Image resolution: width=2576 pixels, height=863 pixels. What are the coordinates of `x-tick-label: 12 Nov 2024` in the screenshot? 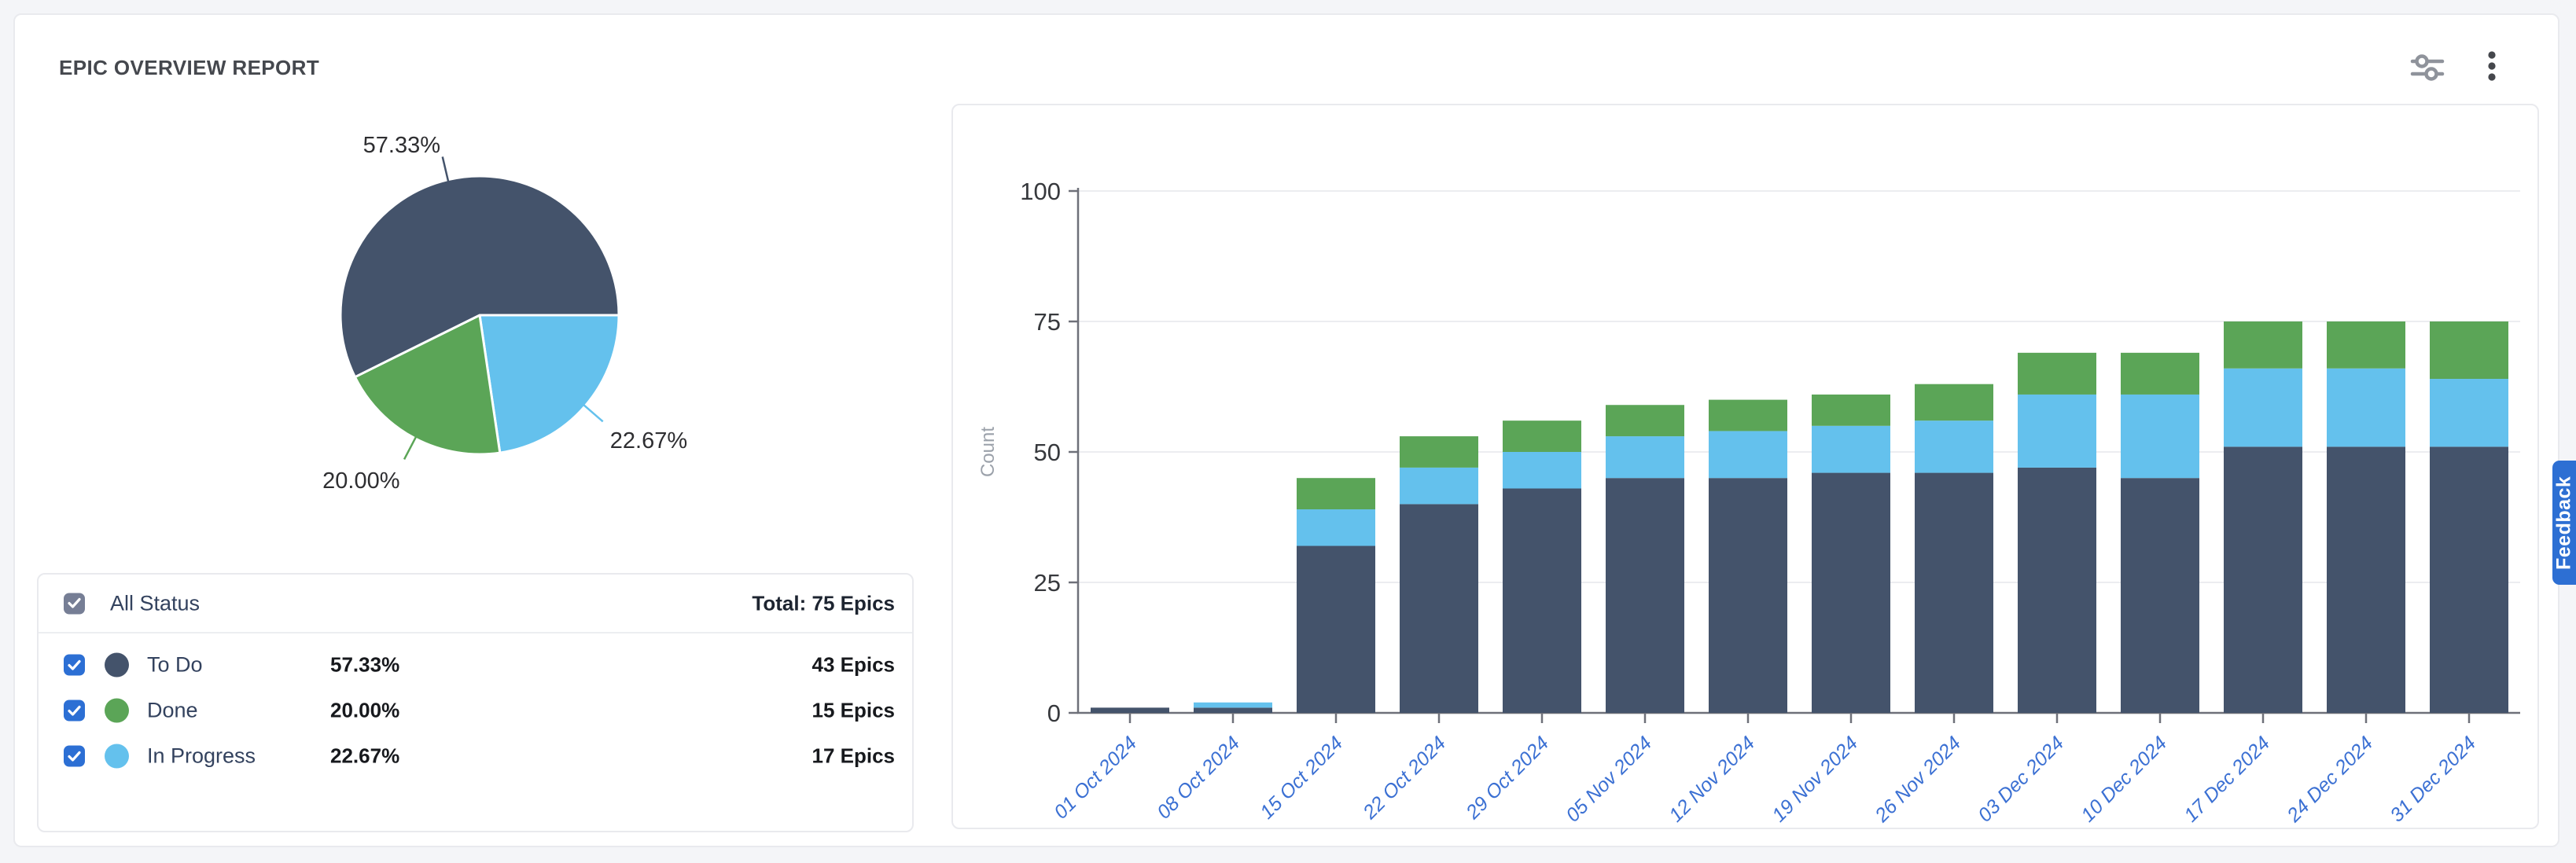 It's located at (1712, 779).